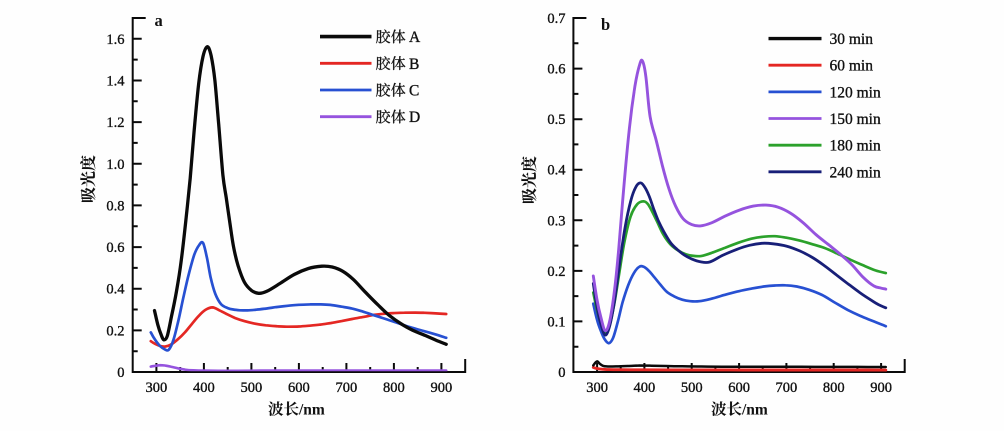  I want to click on svg-text: b, so click(605, 24).